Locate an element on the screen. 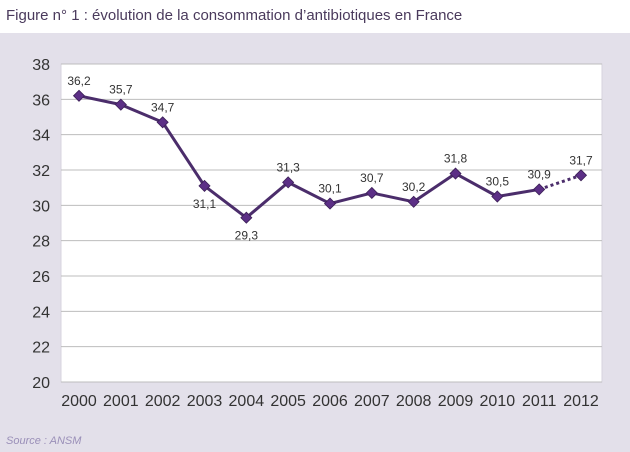 The image size is (630, 452). data-label-2005: 31,3 is located at coordinates (288, 167).